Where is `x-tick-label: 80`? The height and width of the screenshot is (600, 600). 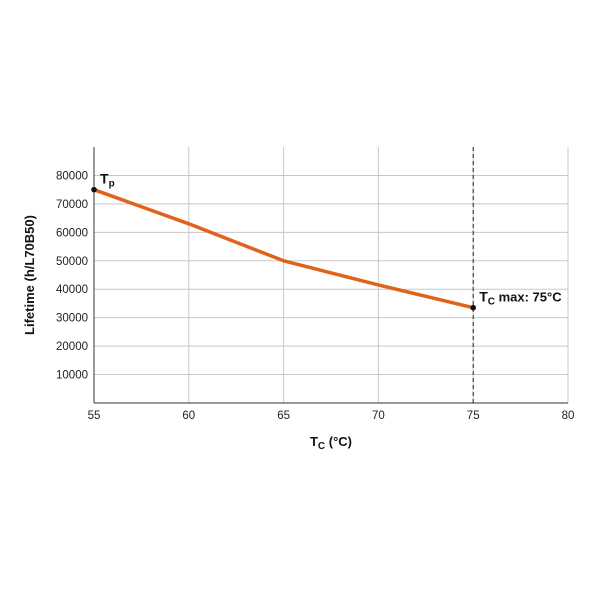
x-tick-label: 80 is located at coordinates (568, 416).